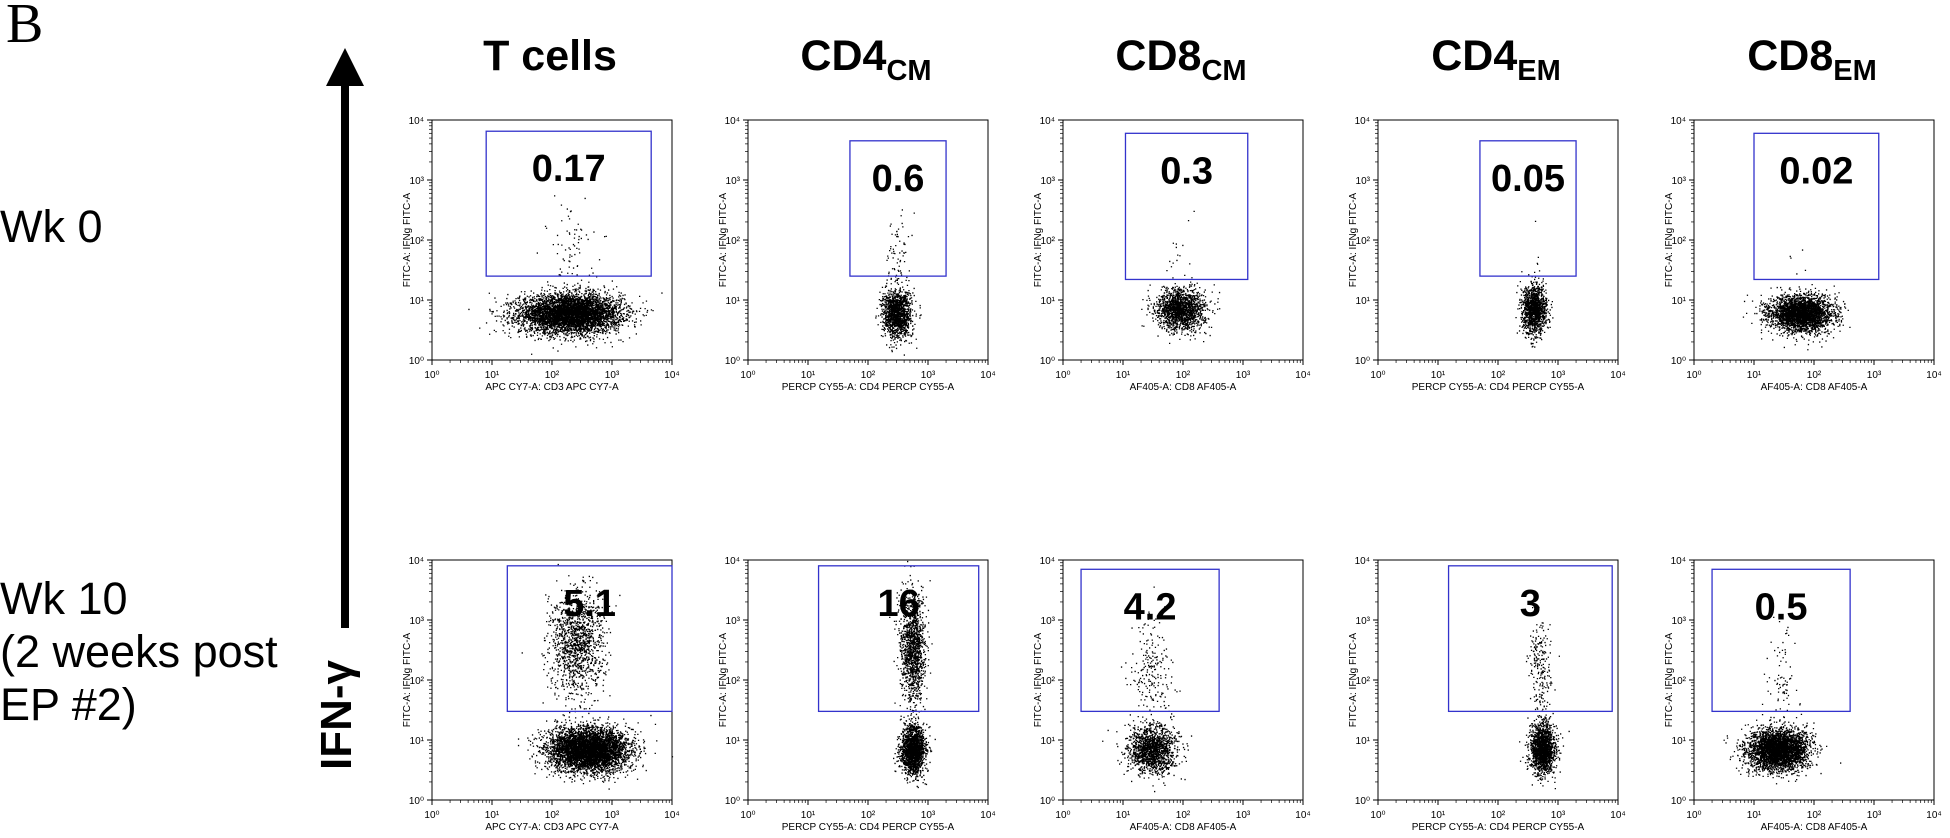  What do you see at coordinates (589, 604) in the screenshot?
I see `gate-percentage: 5.1` at bounding box center [589, 604].